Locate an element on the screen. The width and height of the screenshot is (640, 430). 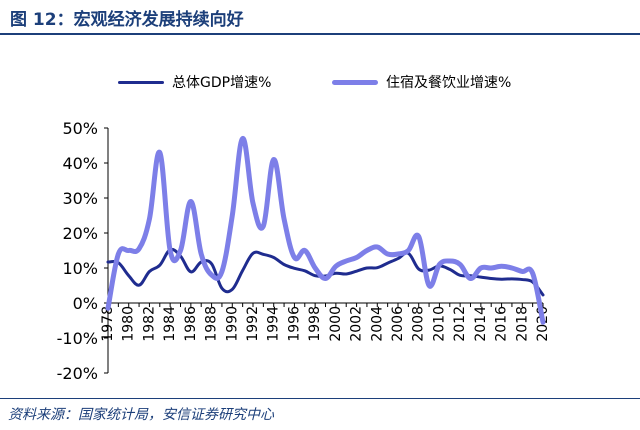
y-tick-label: 0% is located at coordinates (85, 303).